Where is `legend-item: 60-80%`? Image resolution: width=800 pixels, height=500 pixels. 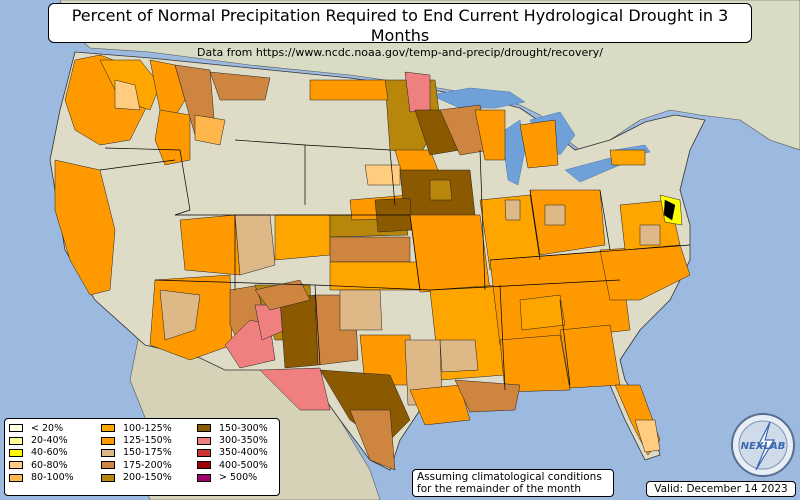
legend-item: 60-80% is located at coordinates (41, 465).